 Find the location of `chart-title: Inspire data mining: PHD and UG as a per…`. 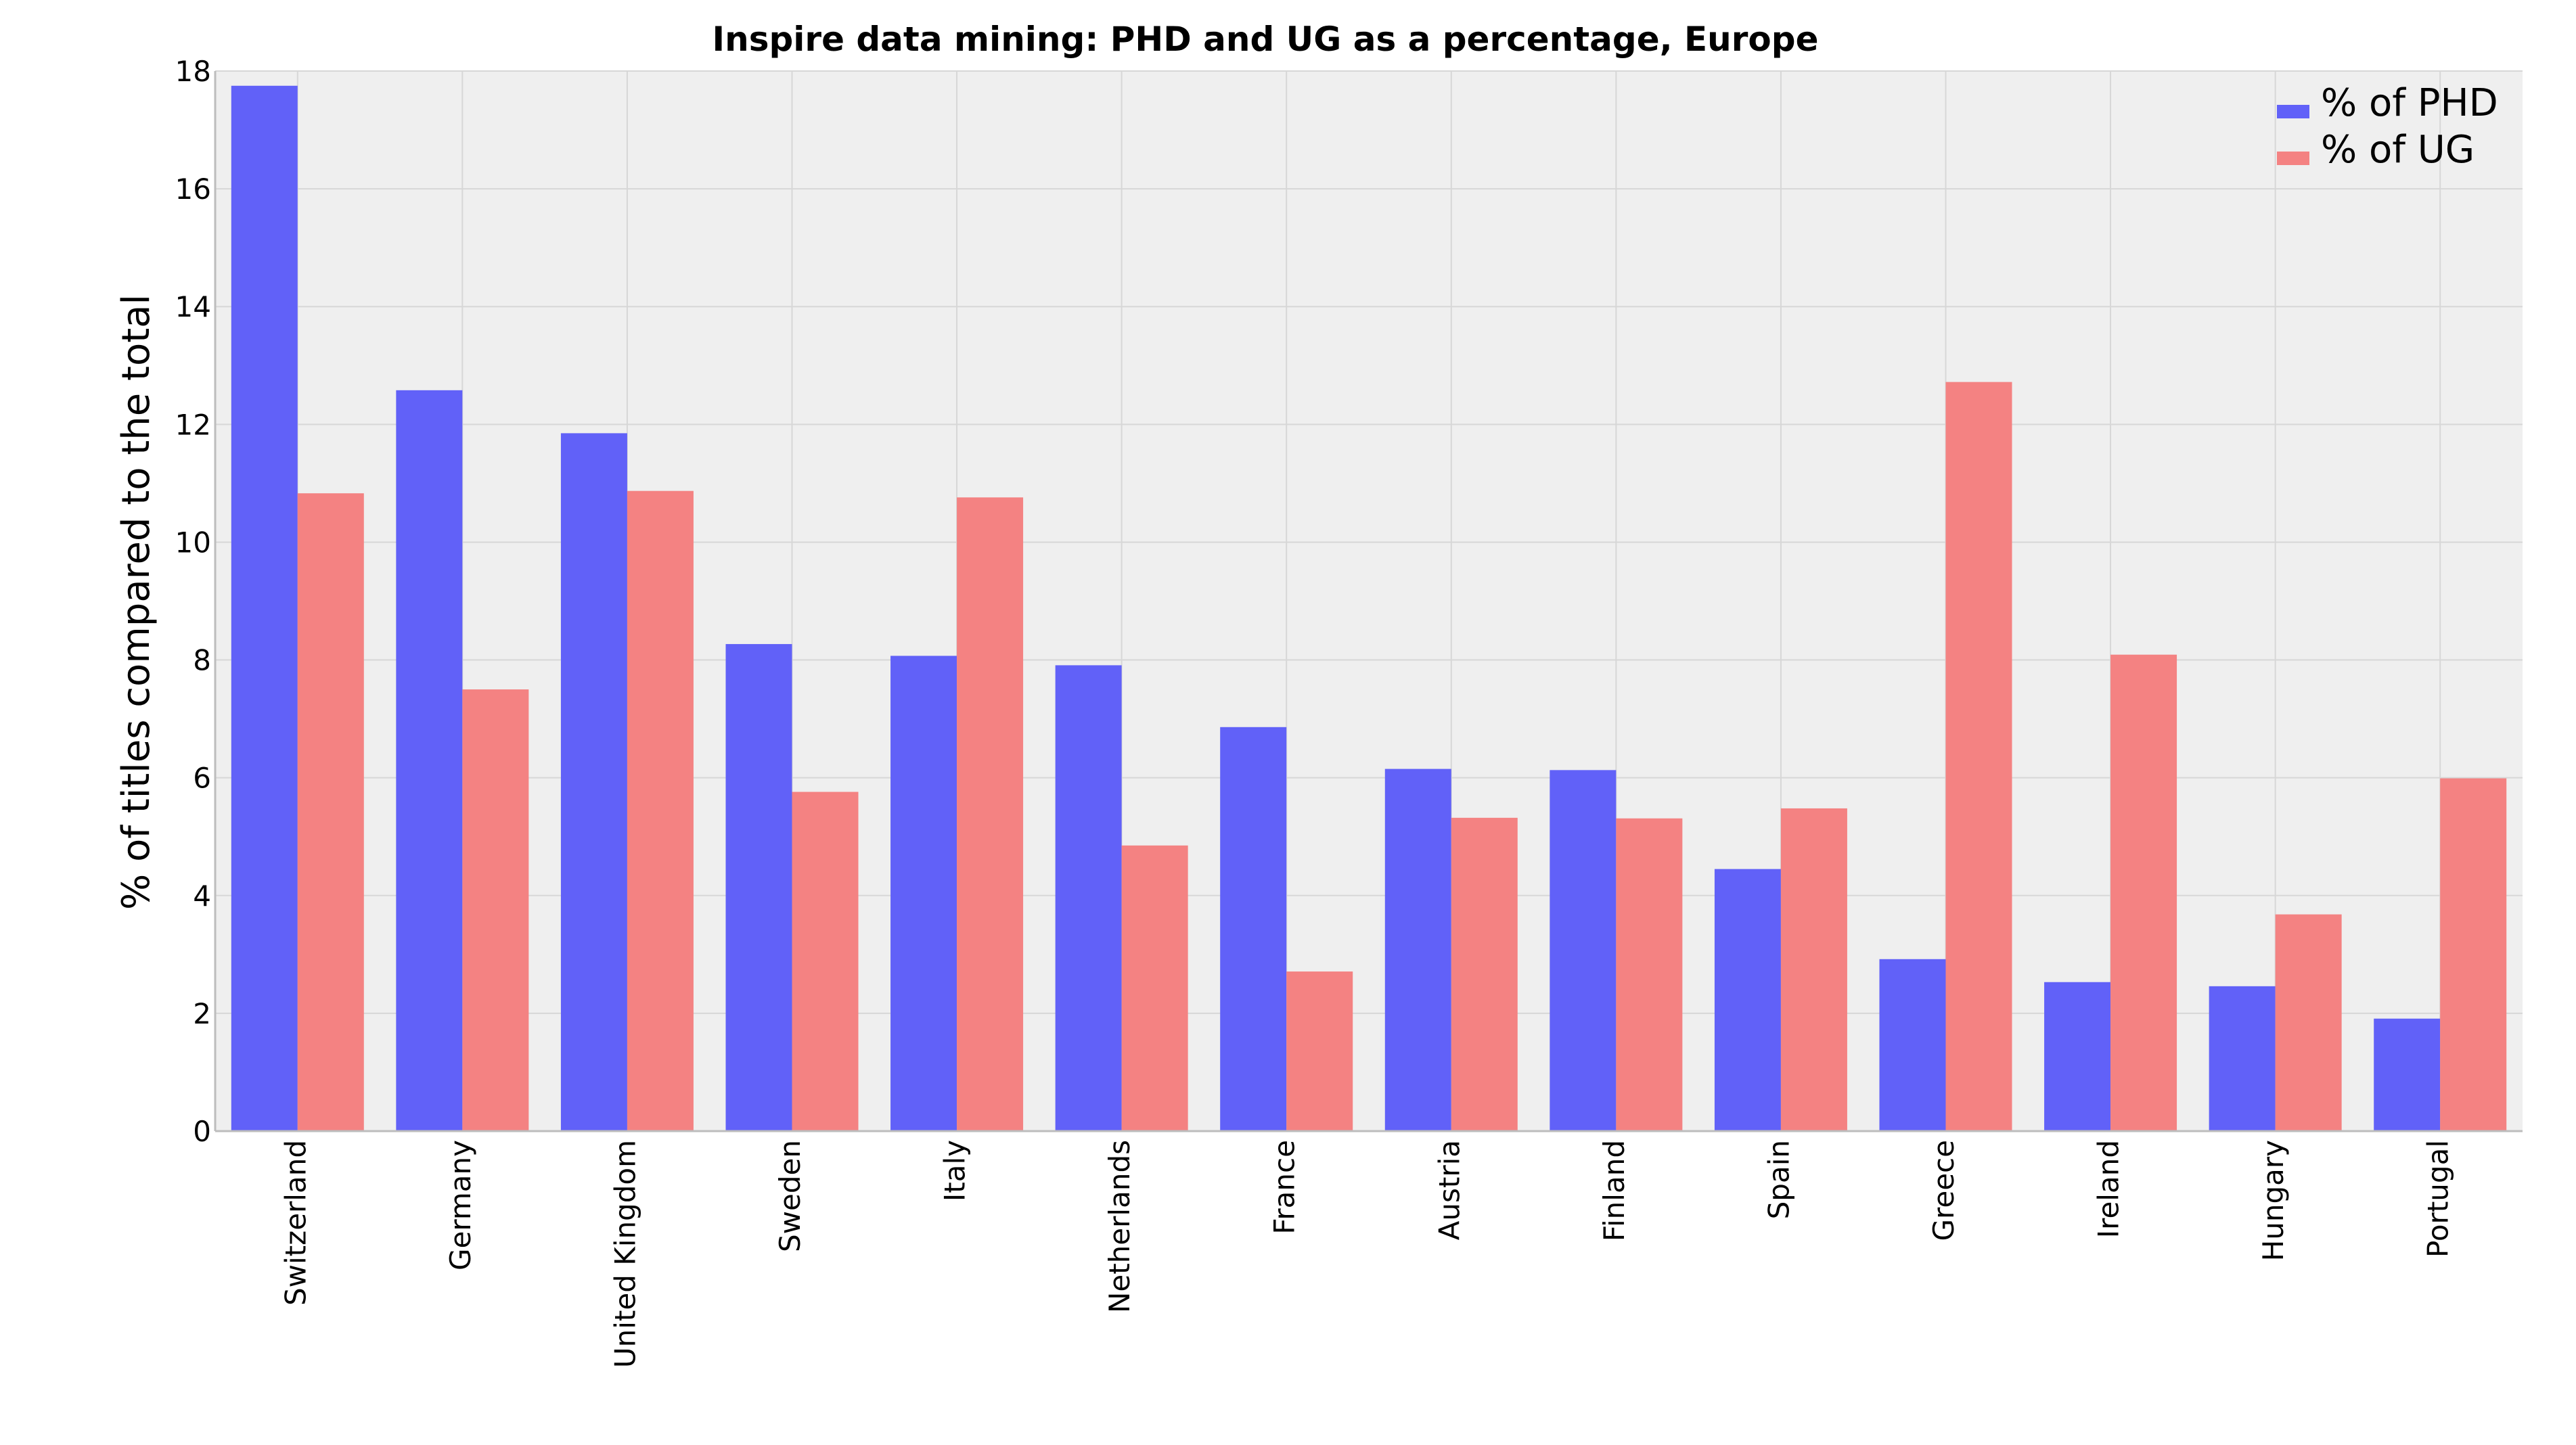

chart-title: Inspire data mining: PHD and UG as a per… is located at coordinates (1266, 39).